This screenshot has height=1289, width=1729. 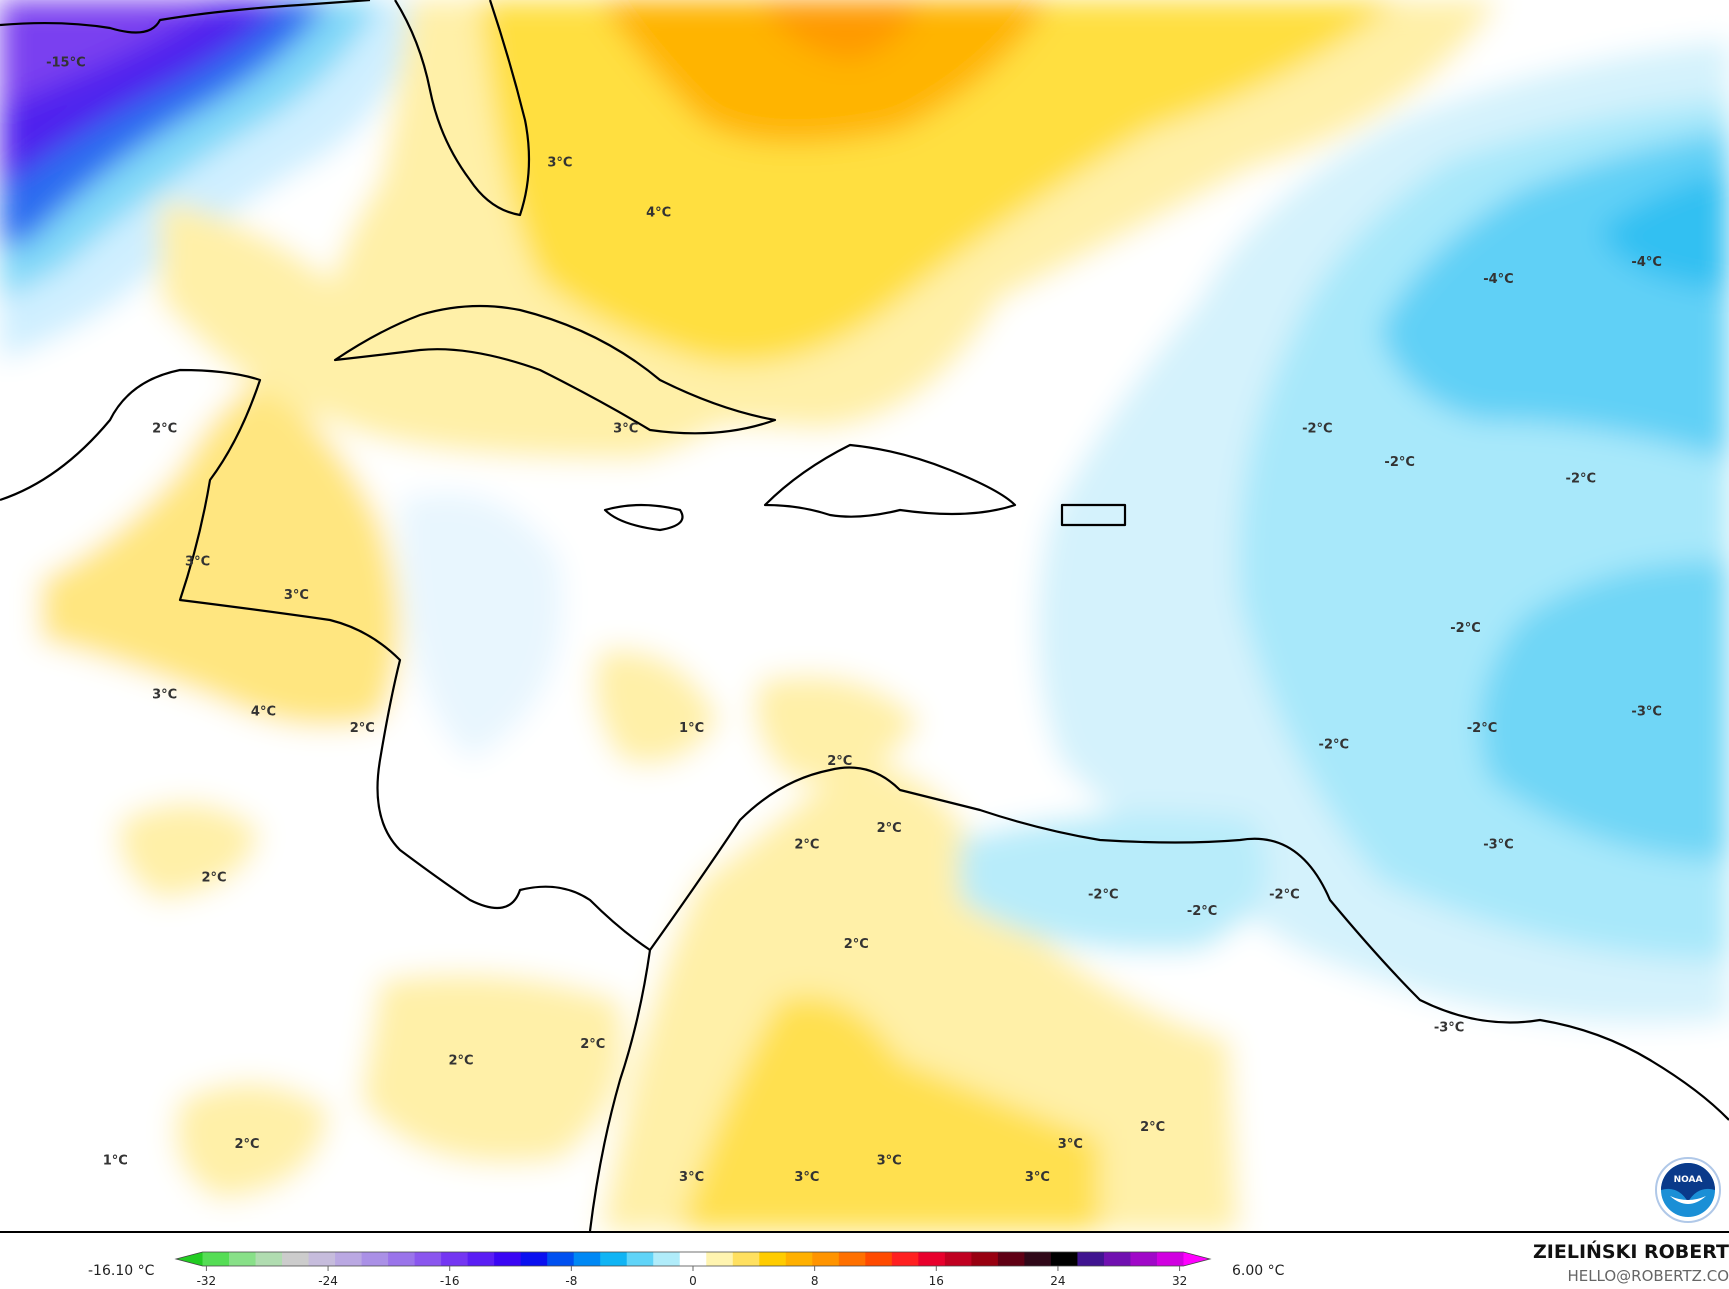 What do you see at coordinates (328, 1281) in the screenshot?
I see `colorbar-tick-label: -24` at bounding box center [328, 1281].